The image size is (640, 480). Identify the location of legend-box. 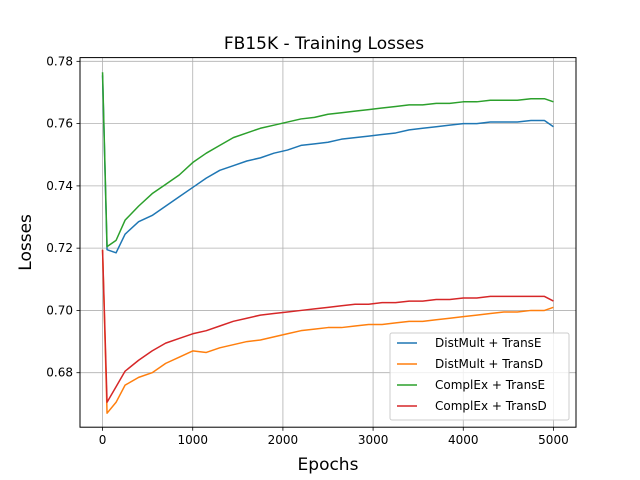
(479, 376).